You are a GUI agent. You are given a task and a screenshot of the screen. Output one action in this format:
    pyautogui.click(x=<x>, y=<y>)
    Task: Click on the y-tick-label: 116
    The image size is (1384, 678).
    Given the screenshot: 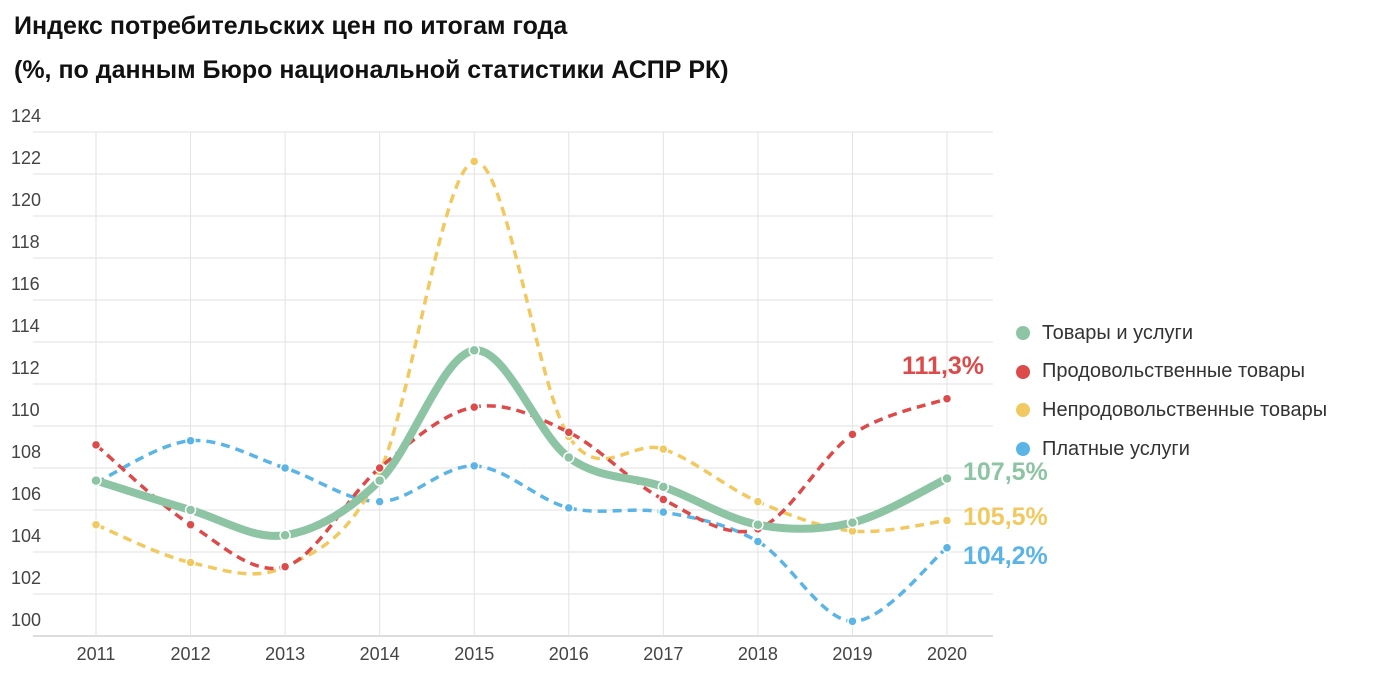 What is the action you would take?
    pyautogui.click(x=25, y=284)
    